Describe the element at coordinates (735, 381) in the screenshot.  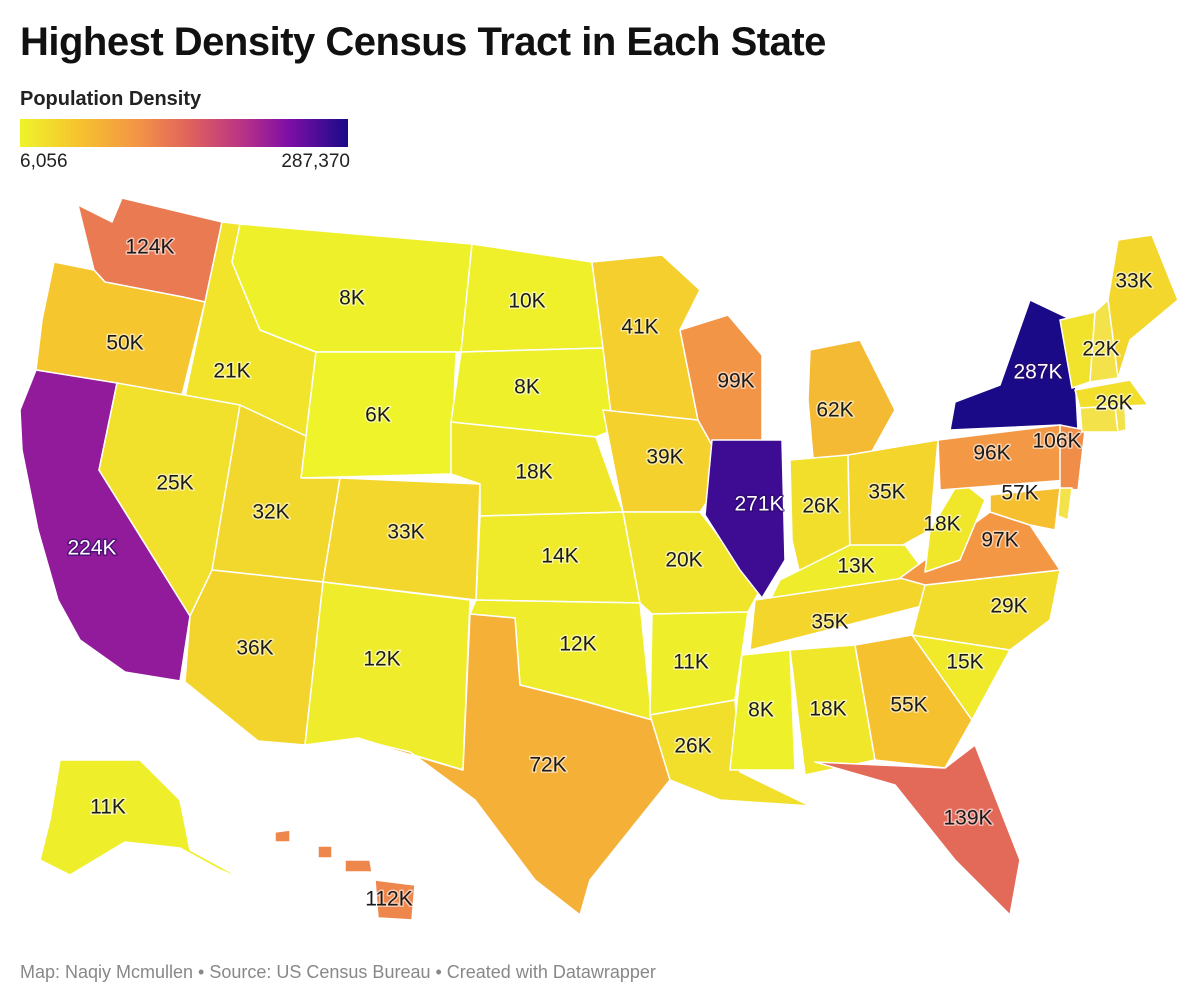
I see `state-label-wi: 99K` at that location.